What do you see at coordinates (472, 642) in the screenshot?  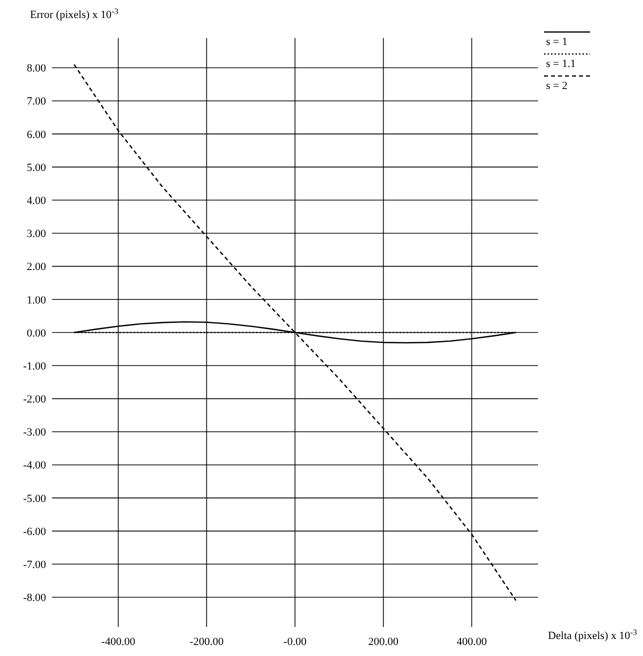 I see `x-tick-label: 400.00` at bounding box center [472, 642].